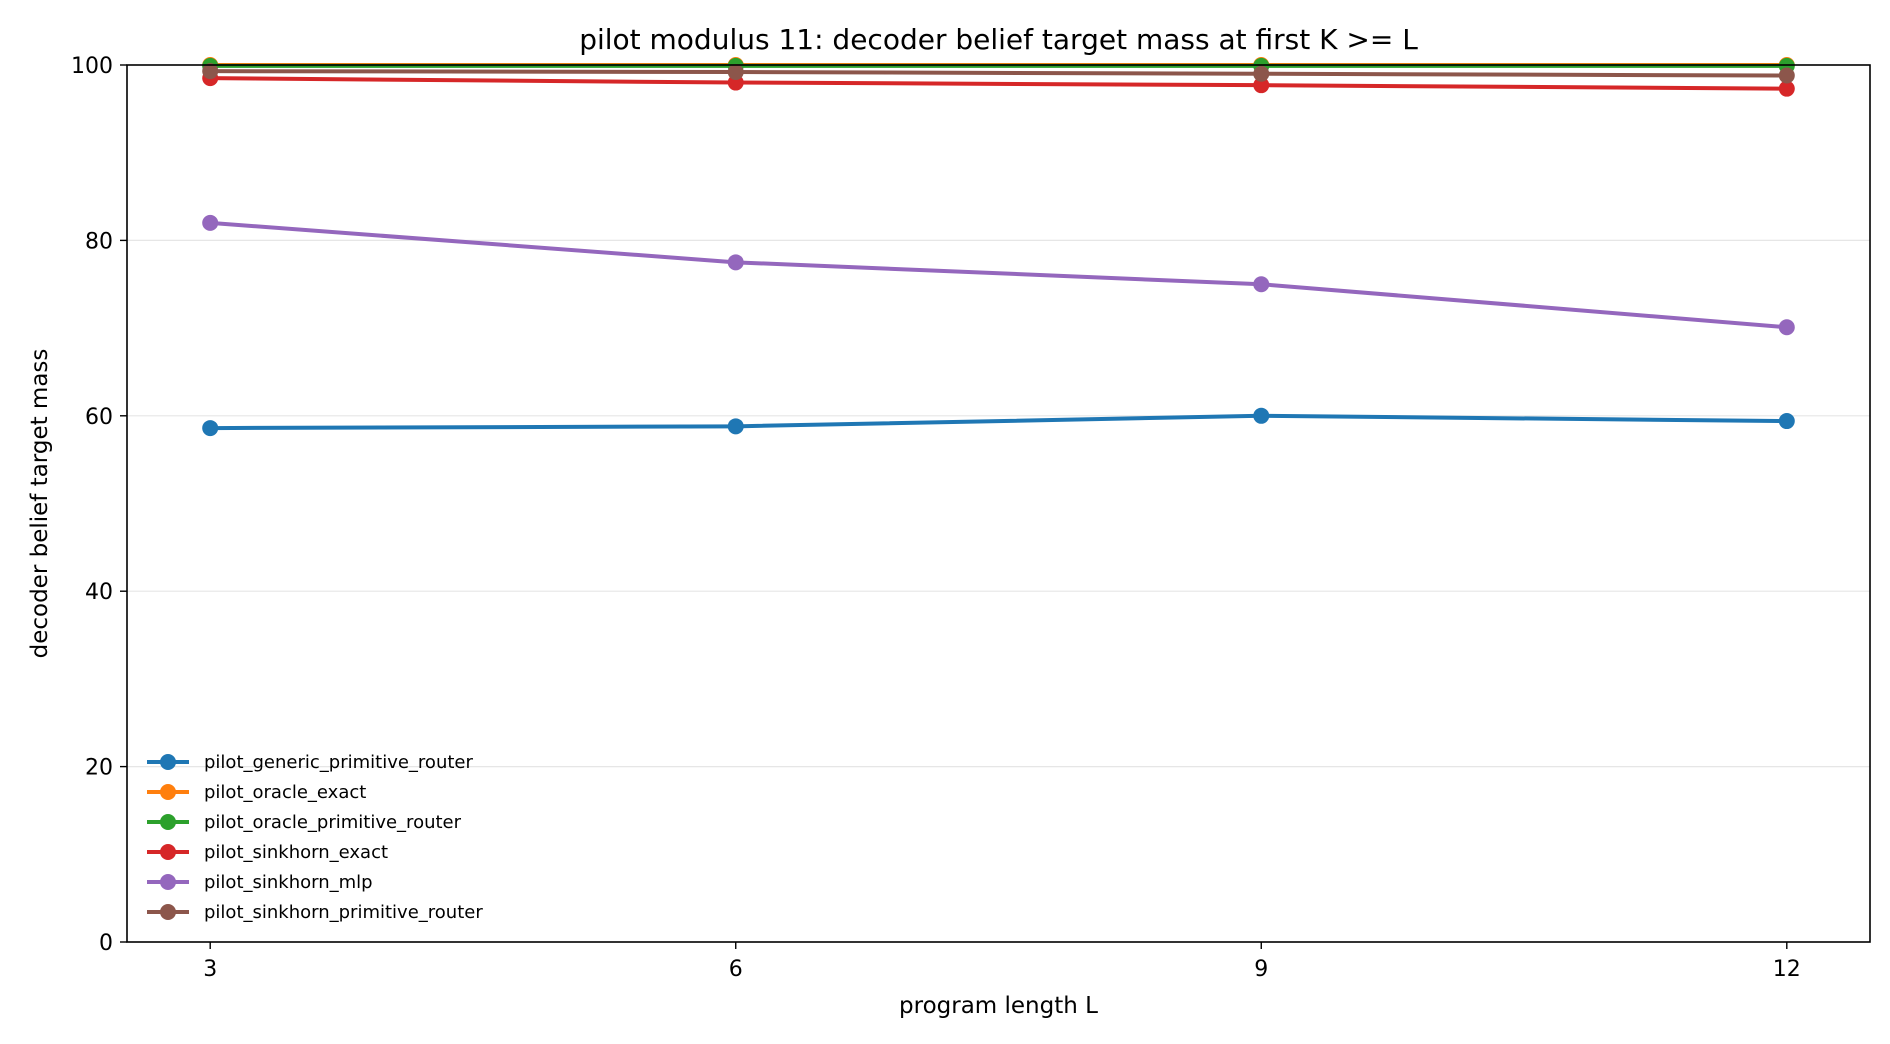 The width and height of the screenshot is (1890, 1044). I want to click on y-tick-label: 100, so click(92, 66).